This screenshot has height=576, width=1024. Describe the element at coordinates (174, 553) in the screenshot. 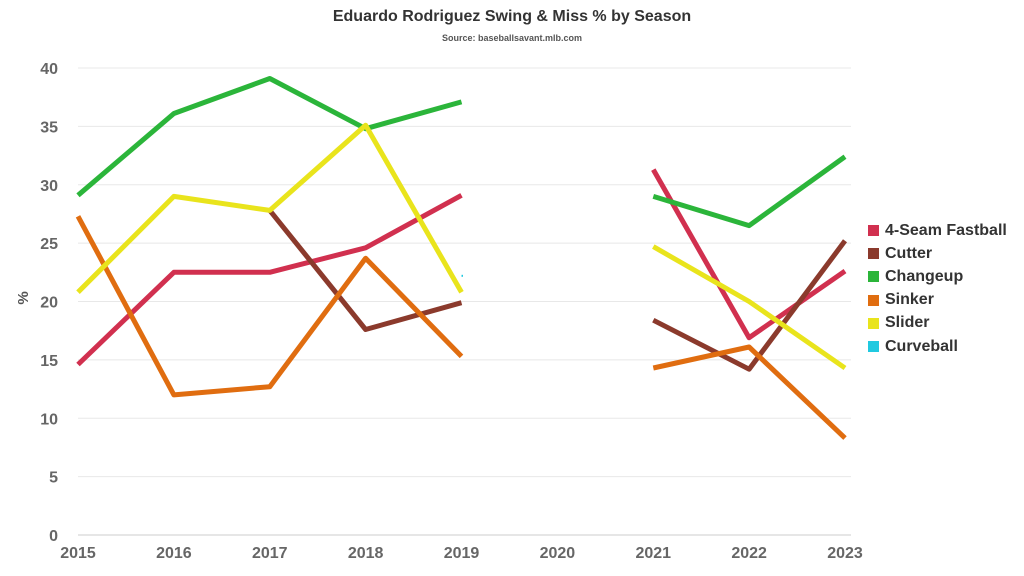

I see `x-tick-label: 2016` at that location.